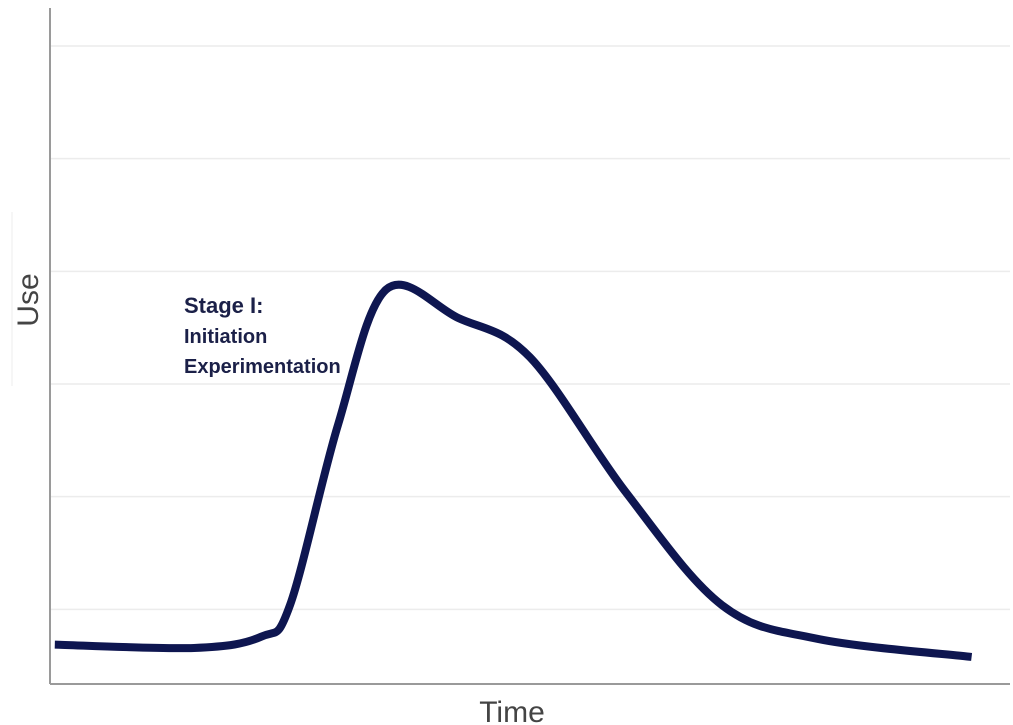  I want to click on x-axis-label: Time, so click(512, 710).